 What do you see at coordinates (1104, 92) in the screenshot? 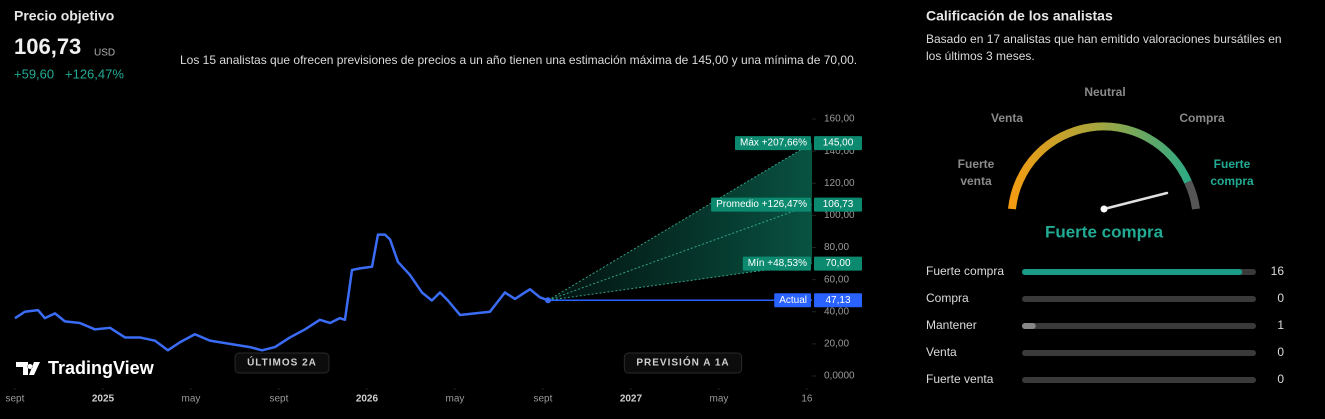
I see `gauge-label: Neutral` at bounding box center [1104, 92].